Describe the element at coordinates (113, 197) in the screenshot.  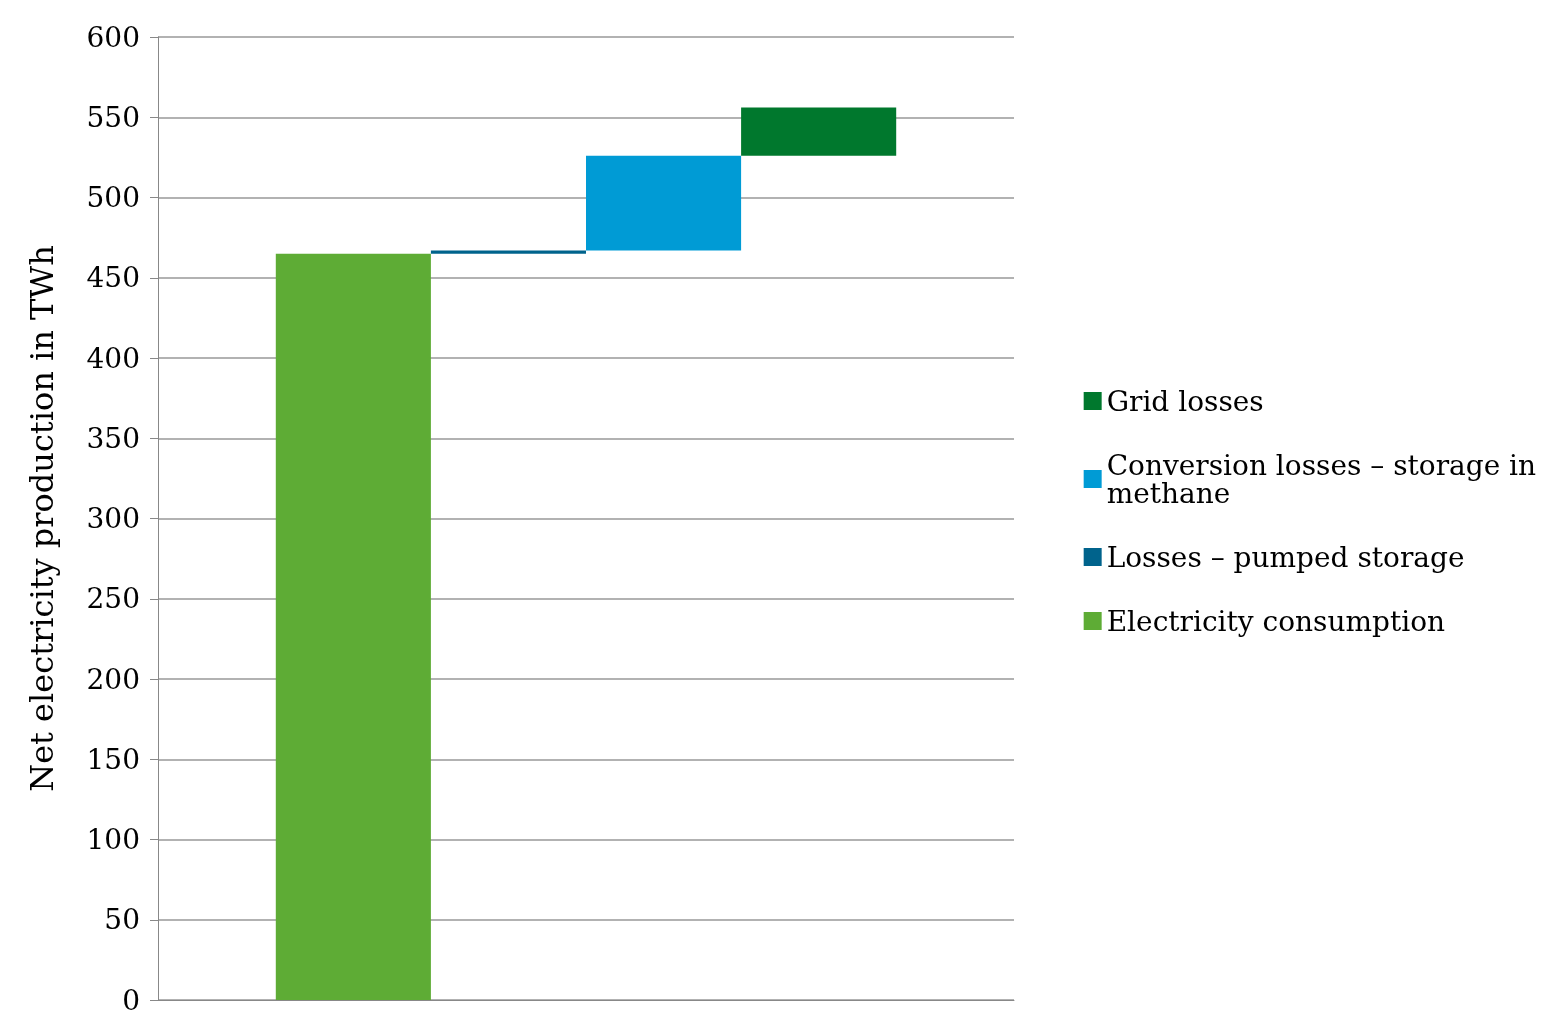
I see `y-tick-label: 500` at that location.